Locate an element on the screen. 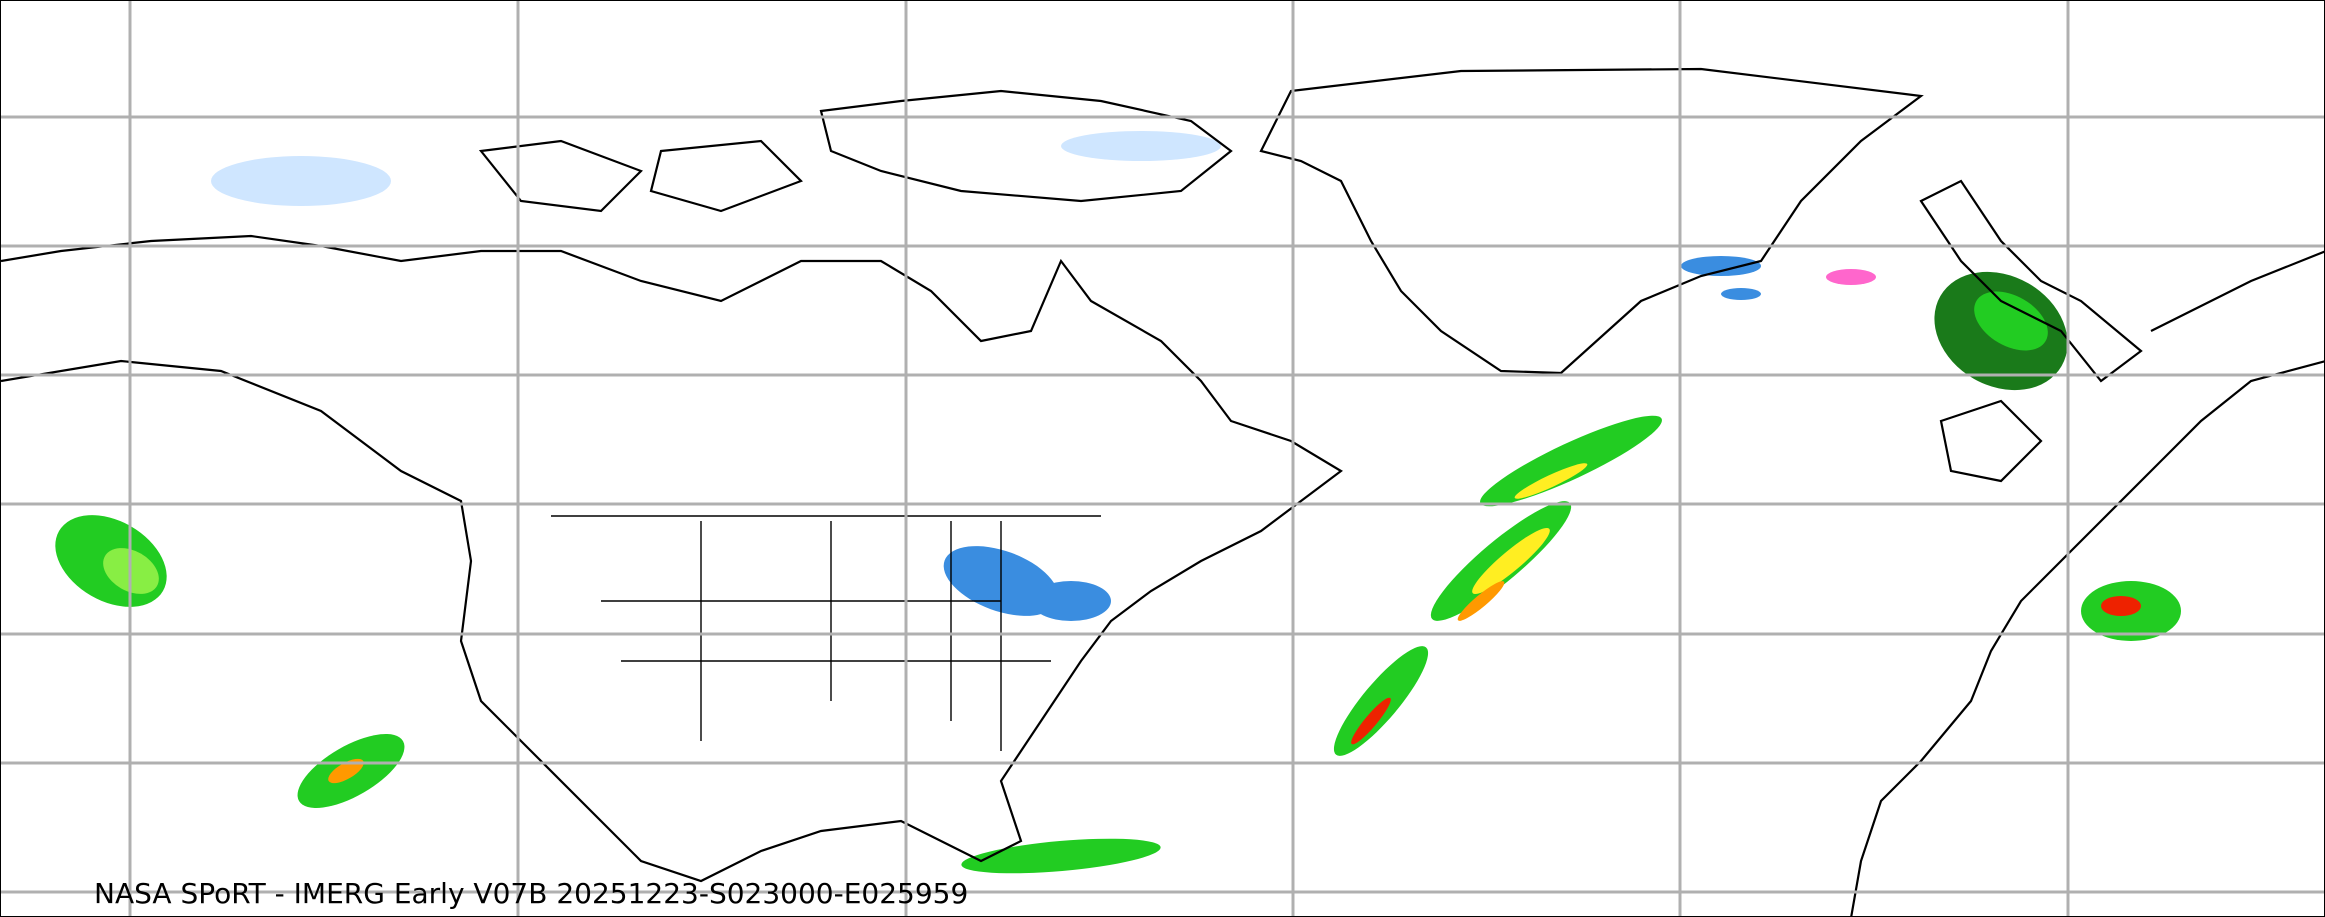 The height and width of the screenshot is (917, 2325). state-borders is located at coordinates (826, 633).